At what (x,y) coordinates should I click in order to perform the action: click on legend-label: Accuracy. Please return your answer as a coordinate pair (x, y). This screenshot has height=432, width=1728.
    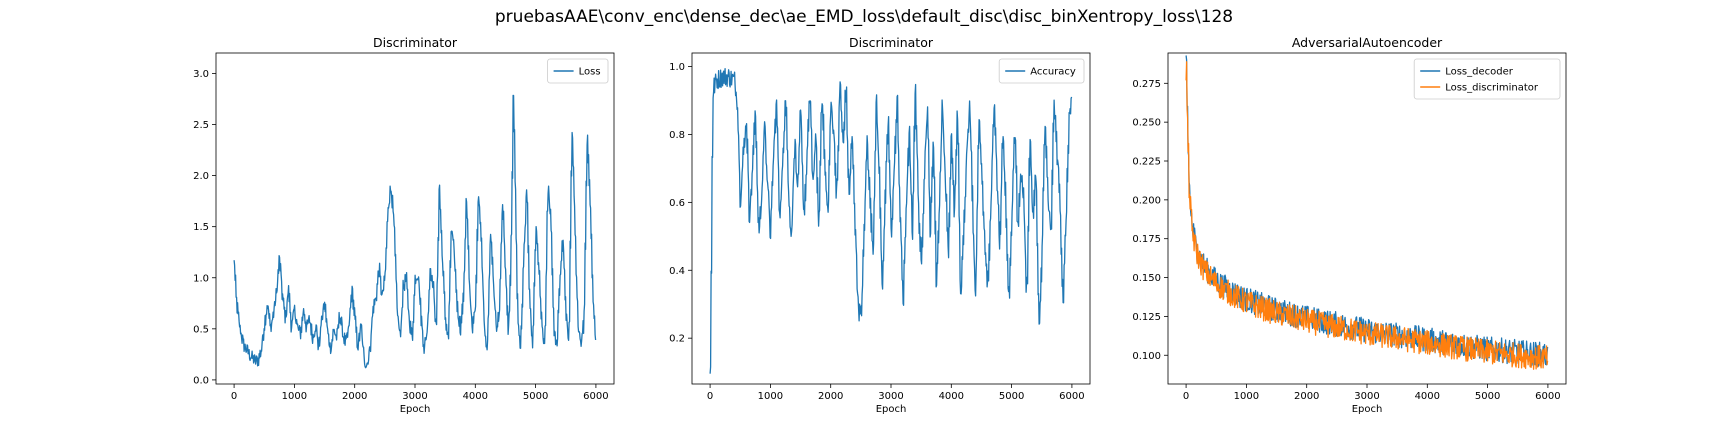
    Looking at the image, I should click on (1053, 72).